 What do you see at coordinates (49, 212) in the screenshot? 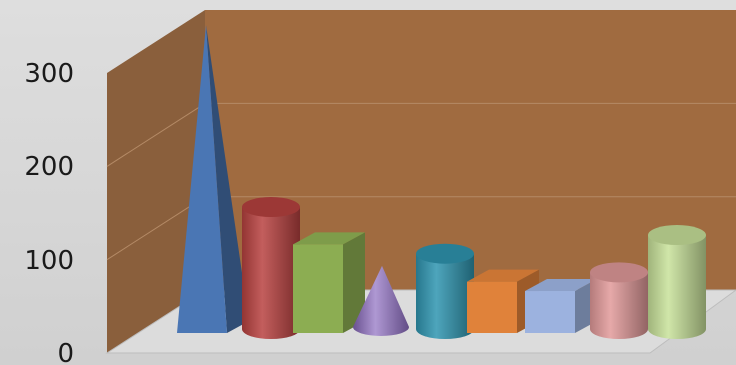
I see `y-axis-ticks: 0 100 200 300` at bounding box center [49, 212].